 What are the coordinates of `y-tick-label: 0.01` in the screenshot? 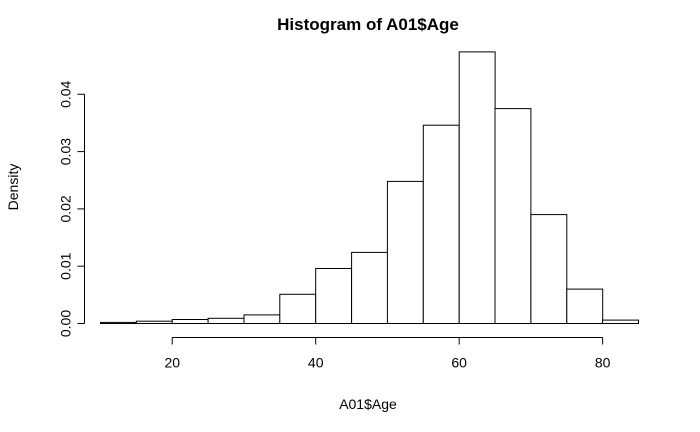 It's located at (66, 265).